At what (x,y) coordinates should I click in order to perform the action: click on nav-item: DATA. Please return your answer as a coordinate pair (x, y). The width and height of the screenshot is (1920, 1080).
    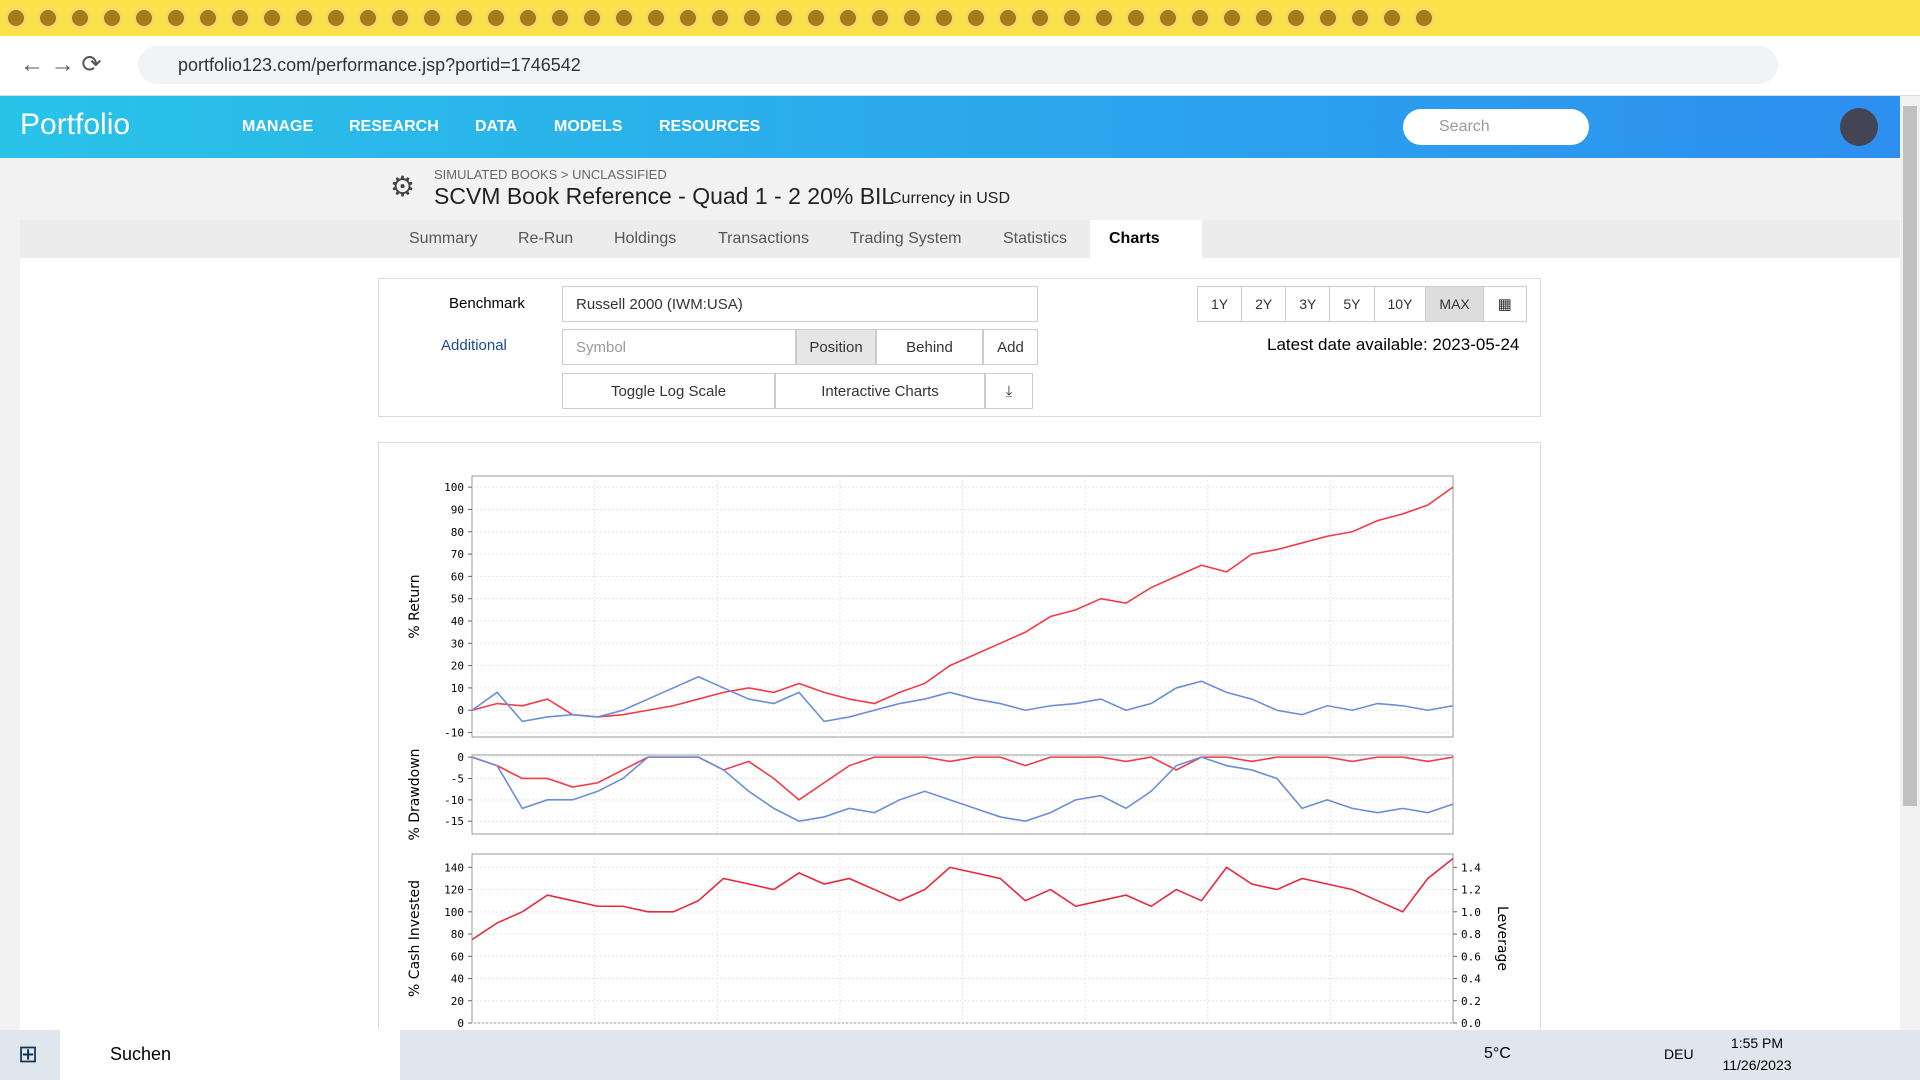
    Looking at the image, I should click on (496, 126).